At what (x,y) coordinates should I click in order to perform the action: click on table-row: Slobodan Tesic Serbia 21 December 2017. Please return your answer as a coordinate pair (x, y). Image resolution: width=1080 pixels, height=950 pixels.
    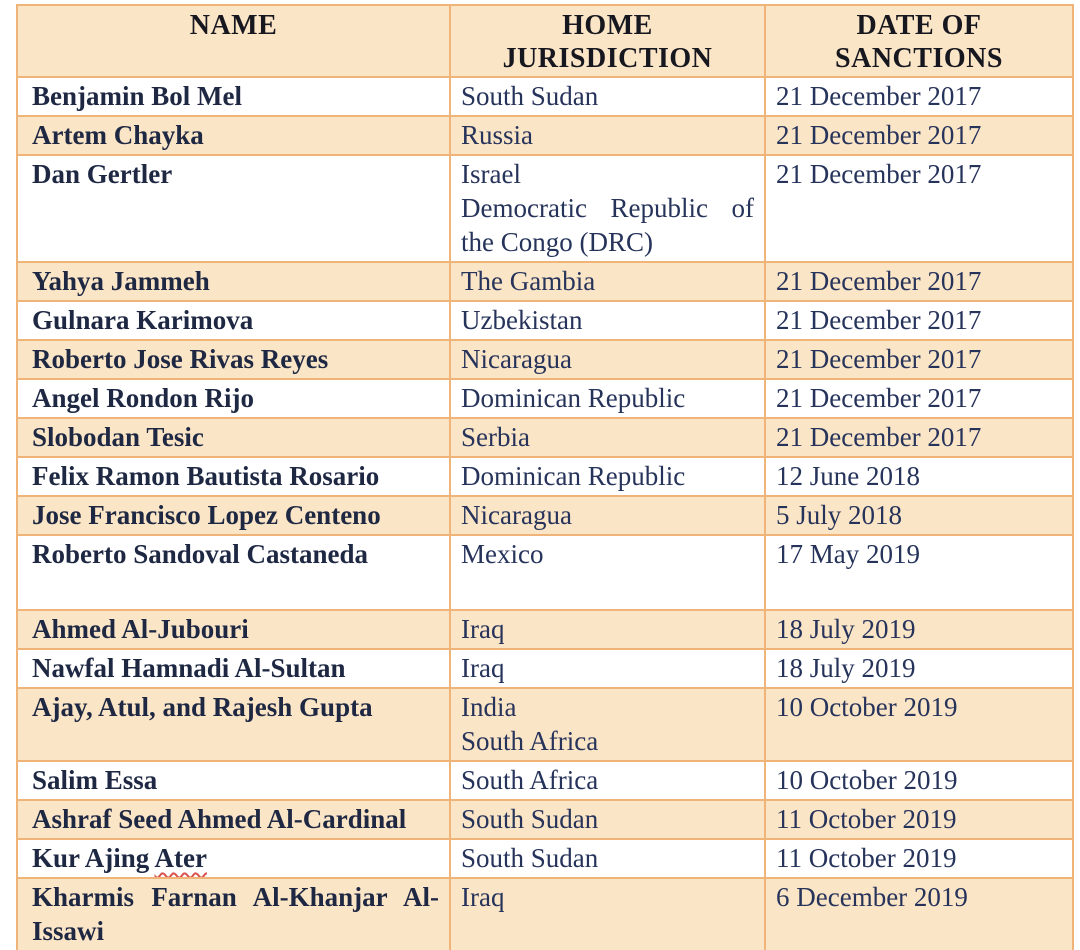
    Looking at the image, I should click on (545, 437).